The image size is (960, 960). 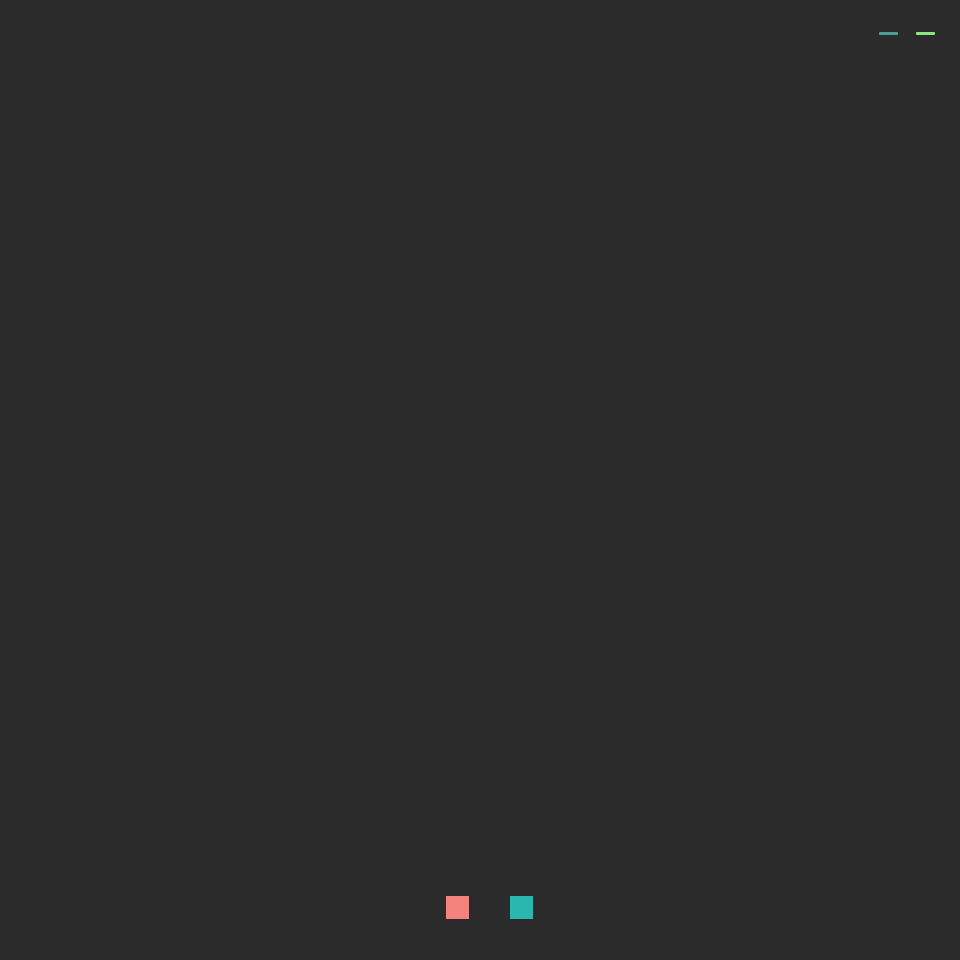 What do you see at coordinates (925, 33) in the screenshot?
I see `legend-line-70-icon` at bounding box center [925, 33].